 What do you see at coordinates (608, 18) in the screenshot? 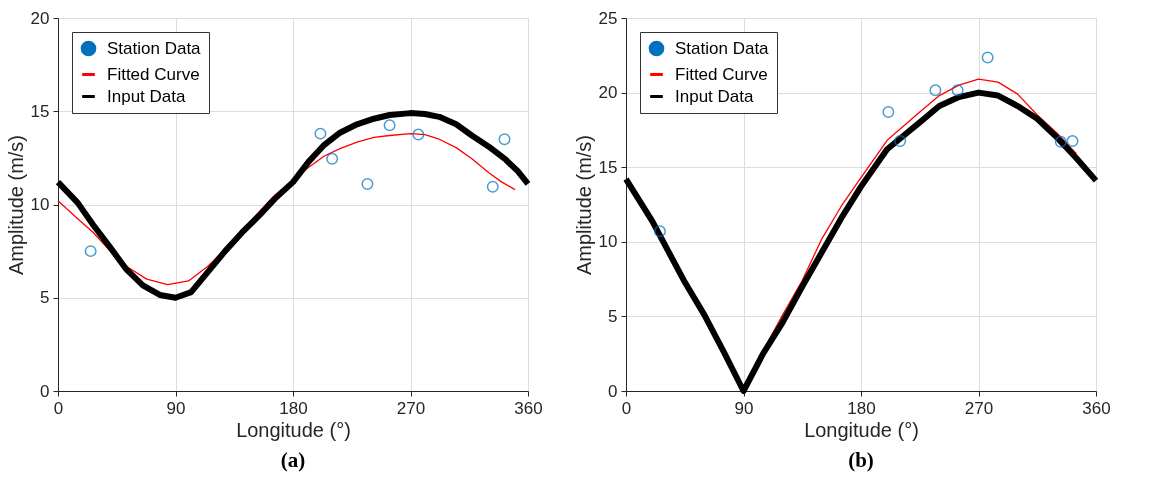
I see `y-tick-label: 25` at bounding box center [608, 18].